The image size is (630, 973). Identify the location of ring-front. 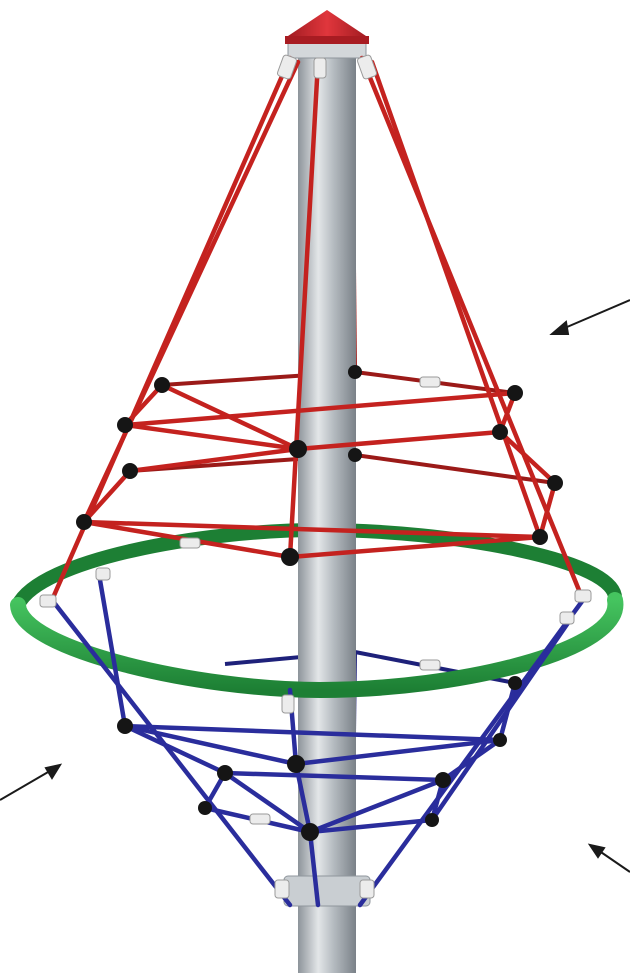
(317, 645).